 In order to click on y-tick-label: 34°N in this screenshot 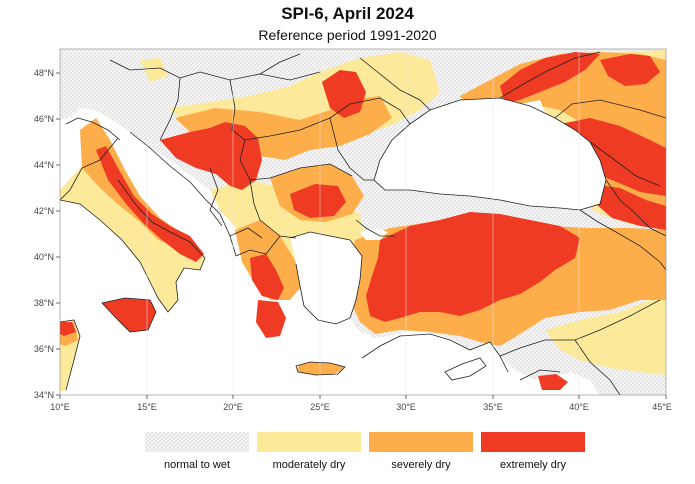, I will do `click(44, 395)`.